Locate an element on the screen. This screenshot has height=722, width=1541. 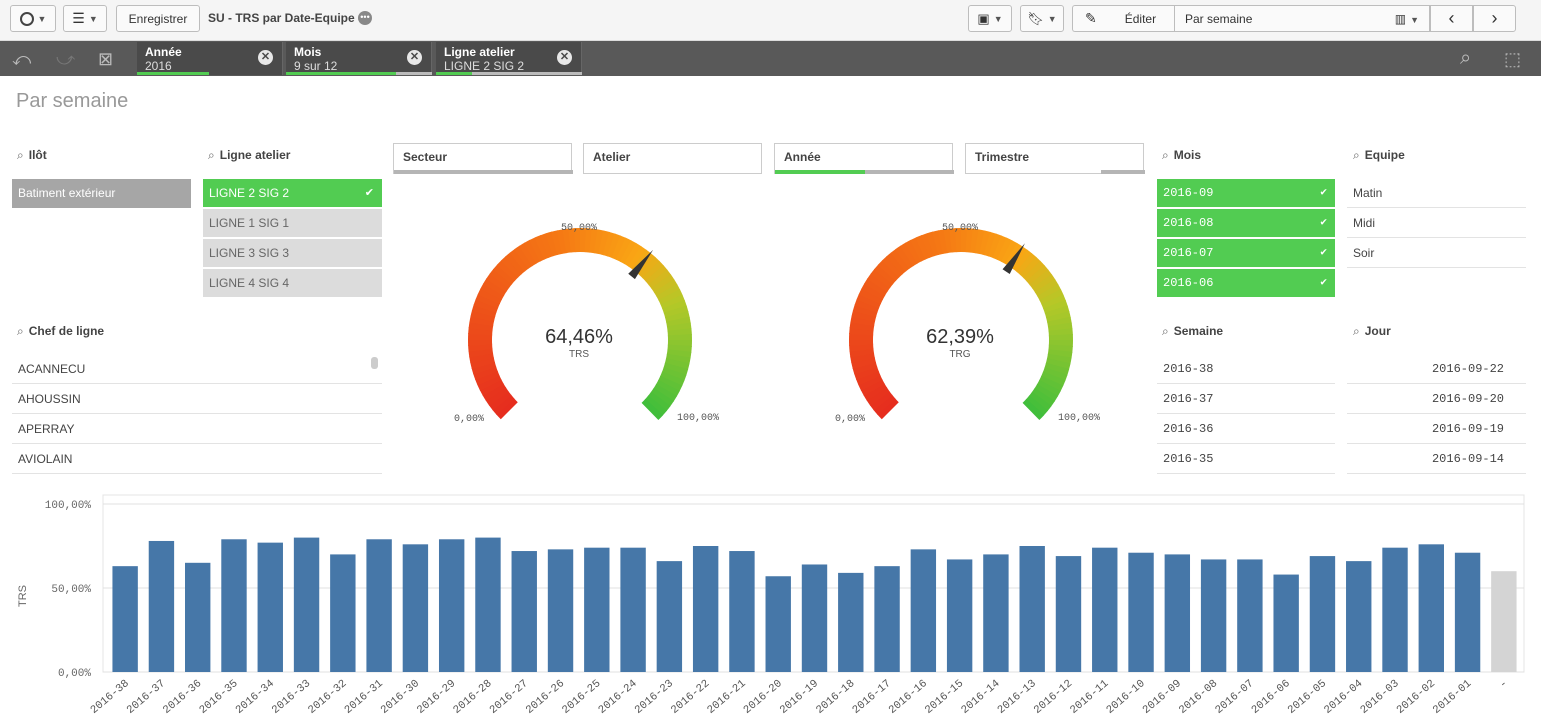
list-item: 2016-38 is located at coordinates (1246, 369).